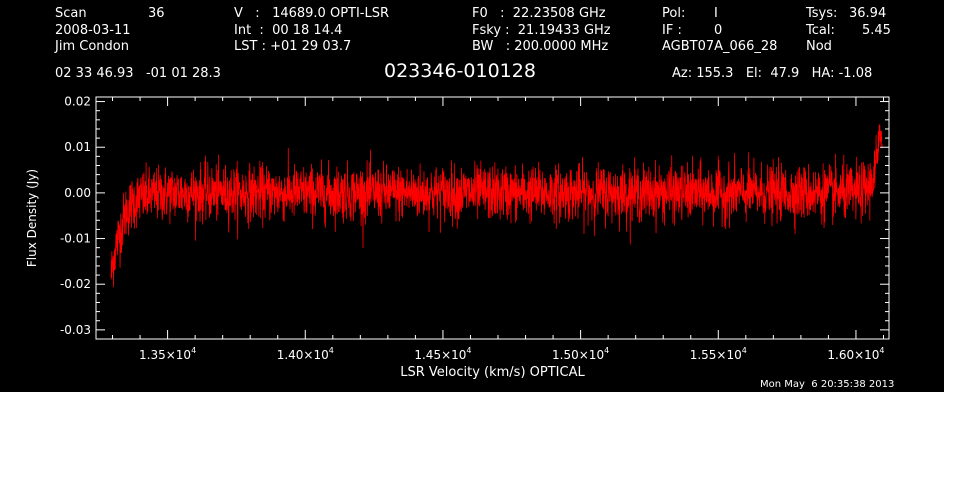 The image size is (962, 490). Describe the element at coordinates (720, 46) in the screenshot. I see `project-id: AGBT07A_066_28` at that location.